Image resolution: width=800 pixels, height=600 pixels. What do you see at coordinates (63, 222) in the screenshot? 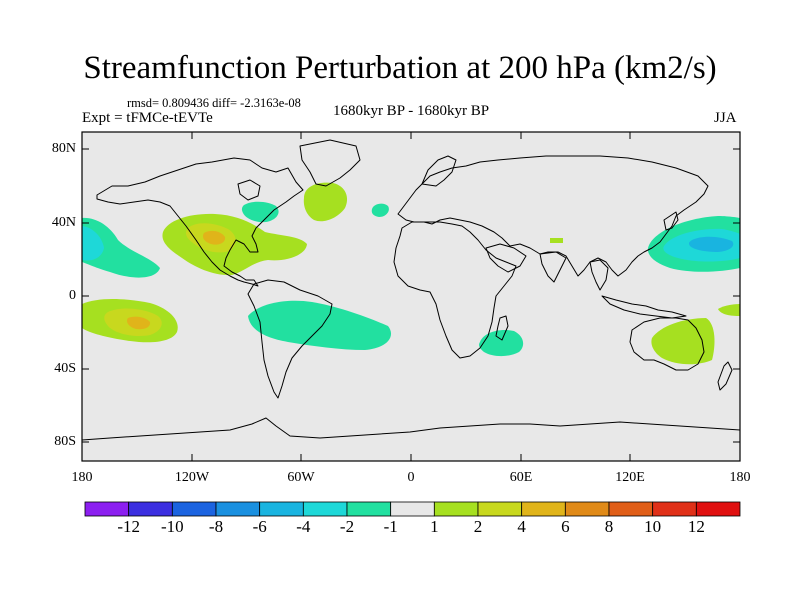
I see `lat-label-40n: 40N` at bounding box center [63, 222].